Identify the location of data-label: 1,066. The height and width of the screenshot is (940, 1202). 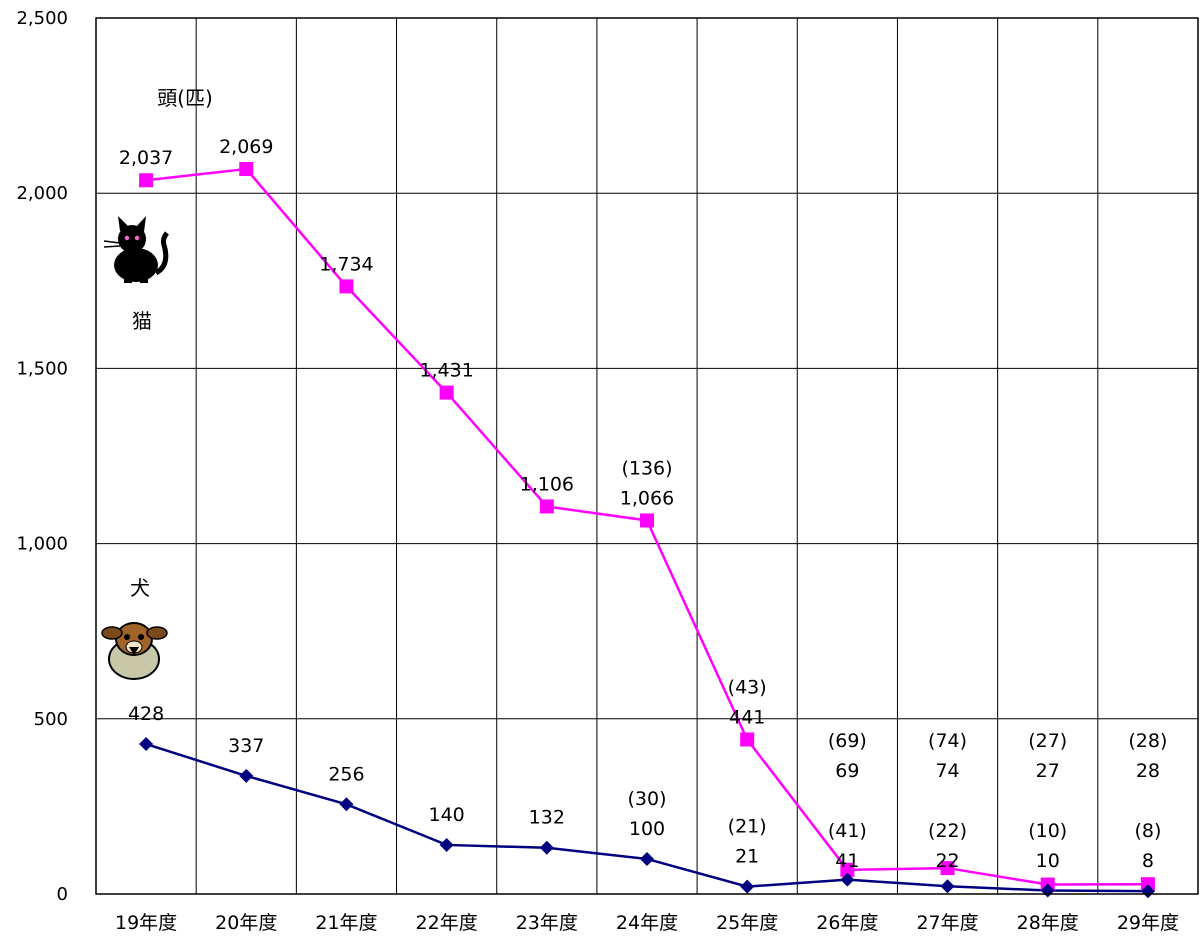
(647, 498).